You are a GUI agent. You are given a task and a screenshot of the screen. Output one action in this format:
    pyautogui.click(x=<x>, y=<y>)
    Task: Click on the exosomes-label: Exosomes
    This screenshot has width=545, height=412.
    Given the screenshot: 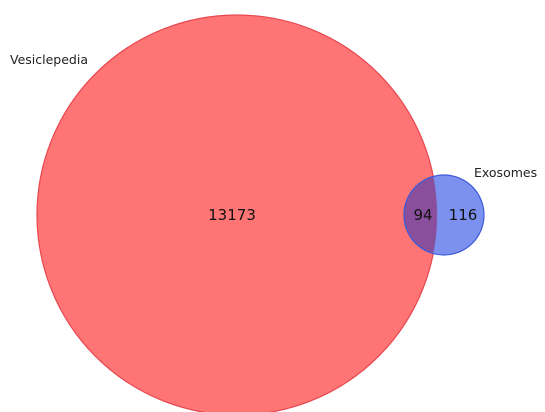 What is the action you would take?
    pyautogui.click(x=505, y=172)
    